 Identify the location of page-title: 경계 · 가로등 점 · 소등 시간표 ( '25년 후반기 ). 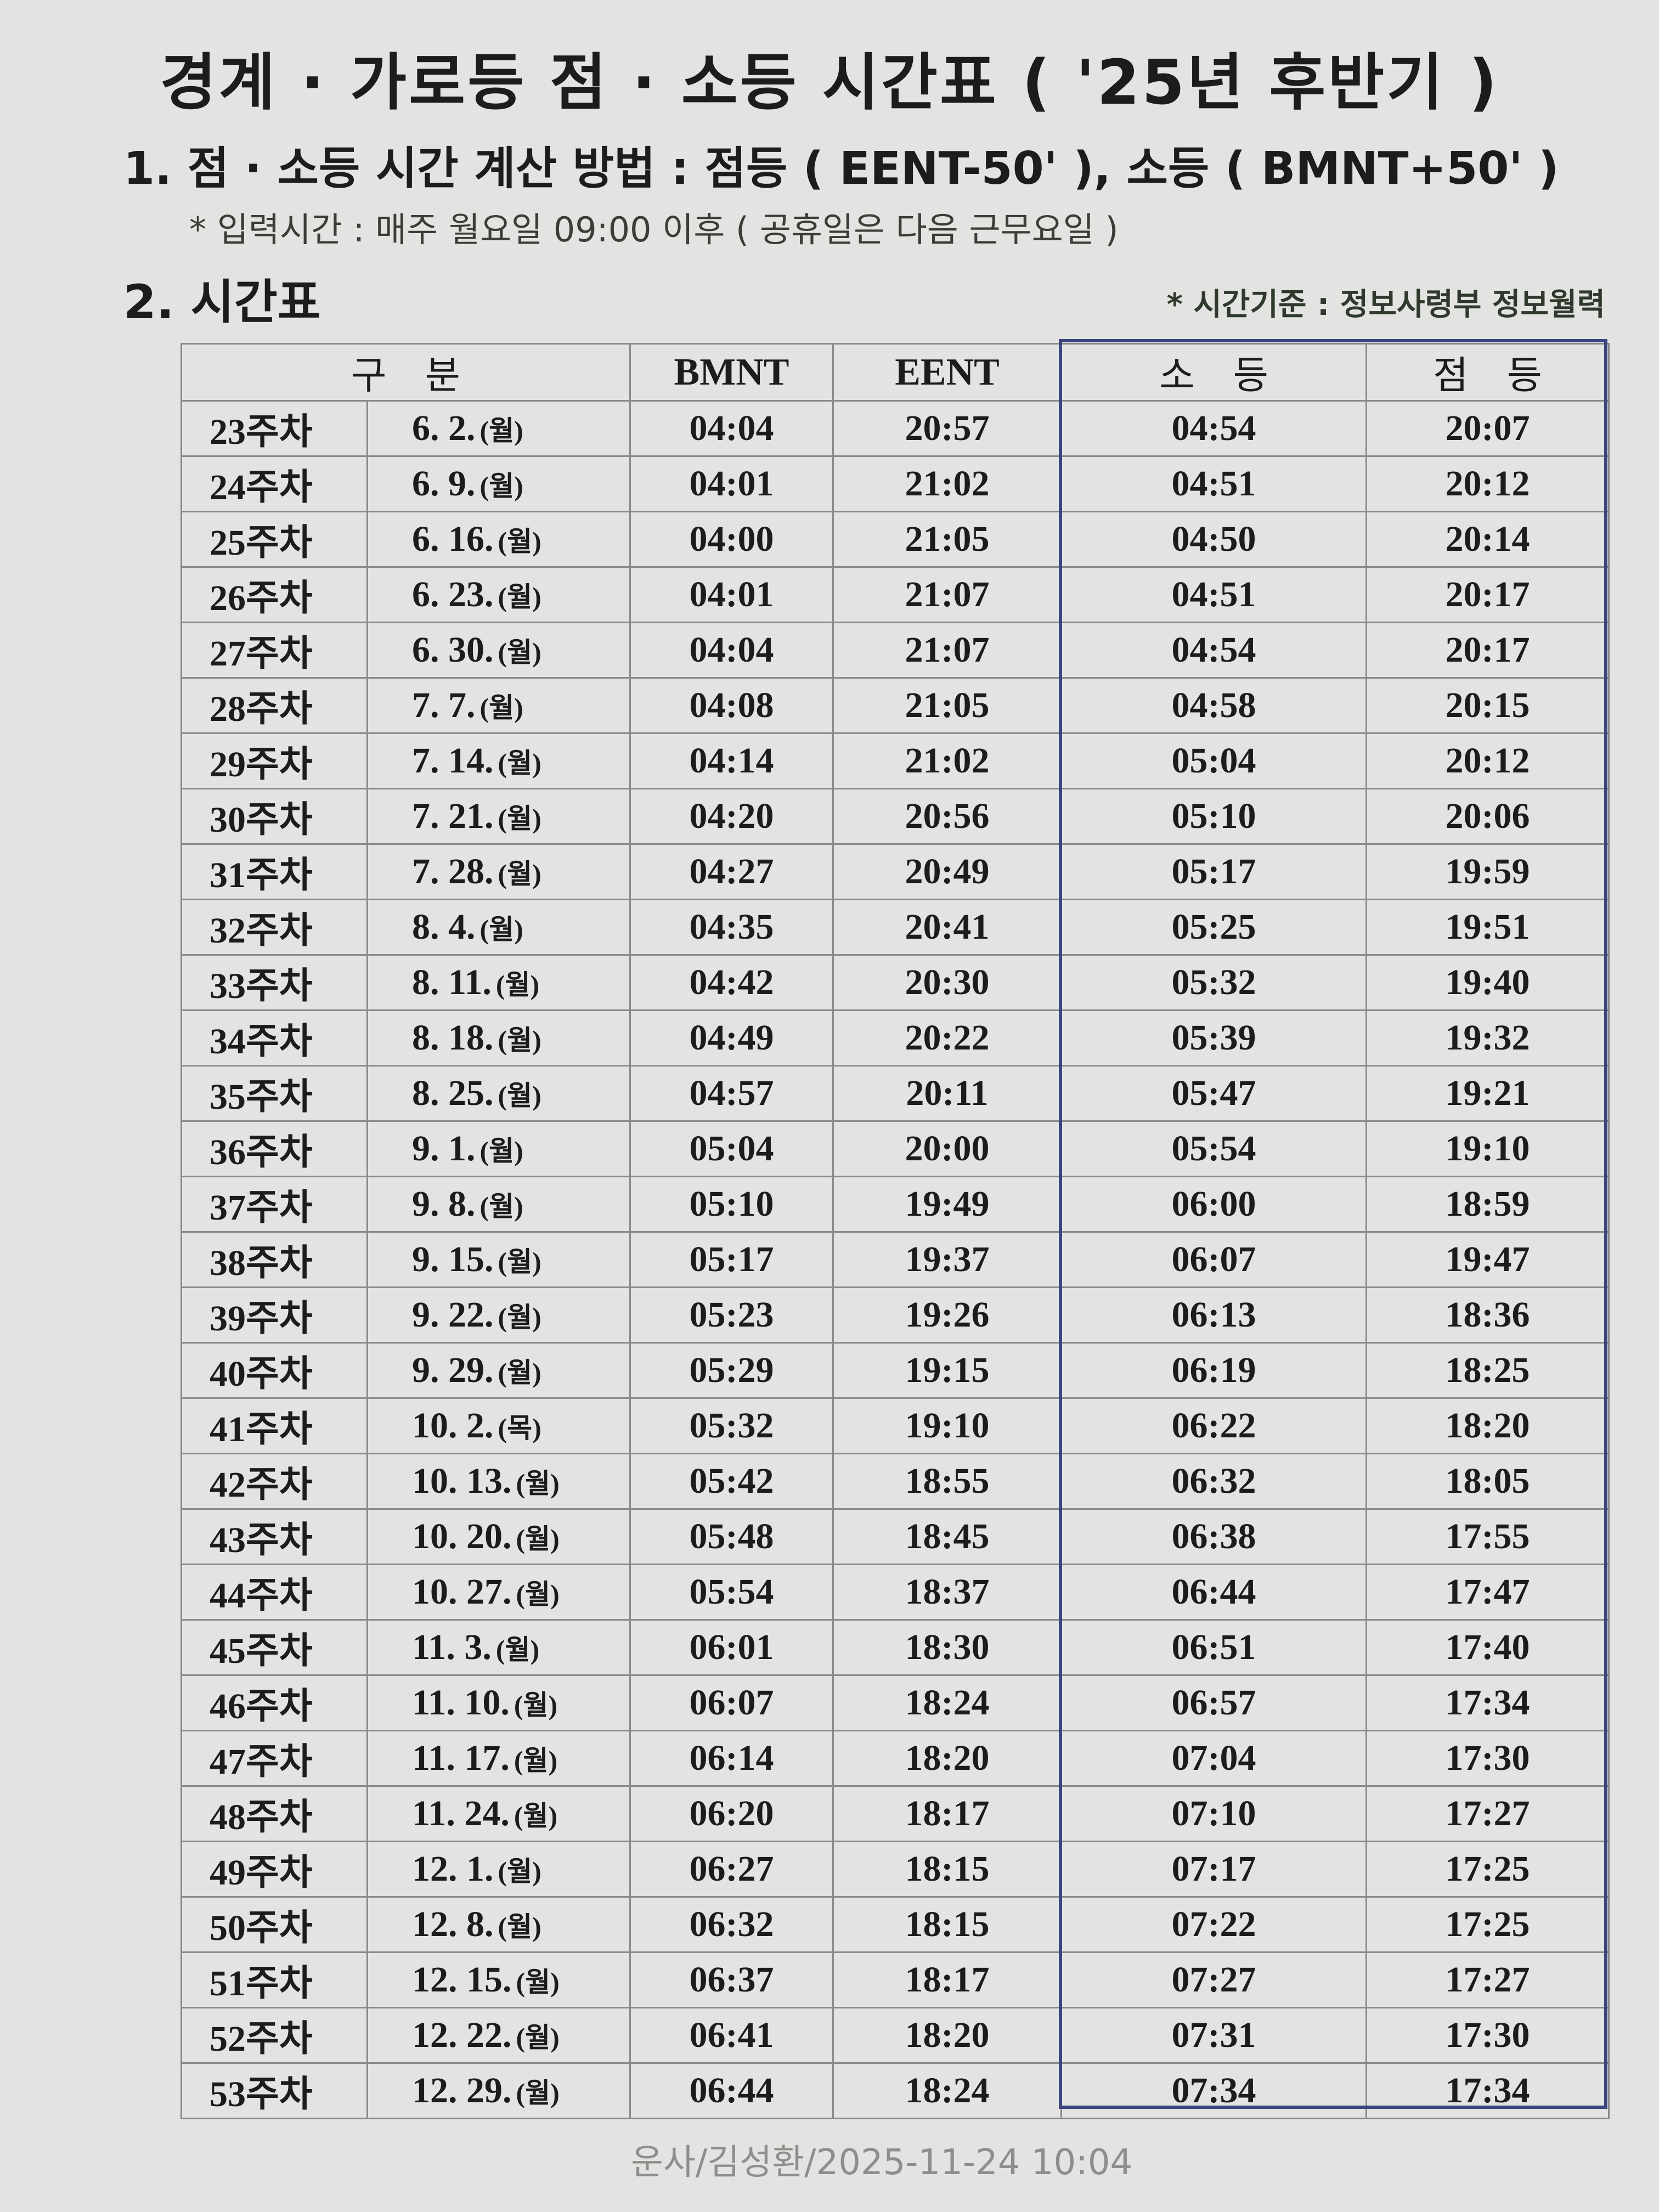
(830, 83).